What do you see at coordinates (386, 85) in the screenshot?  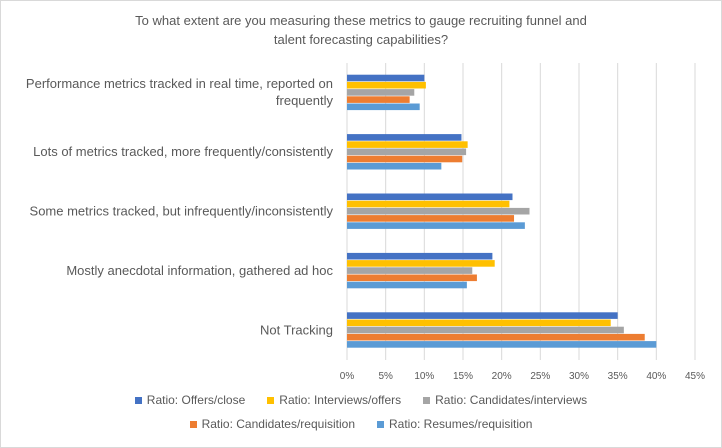 I see `bar-cat0-series1` at bounding box center [386, 85].